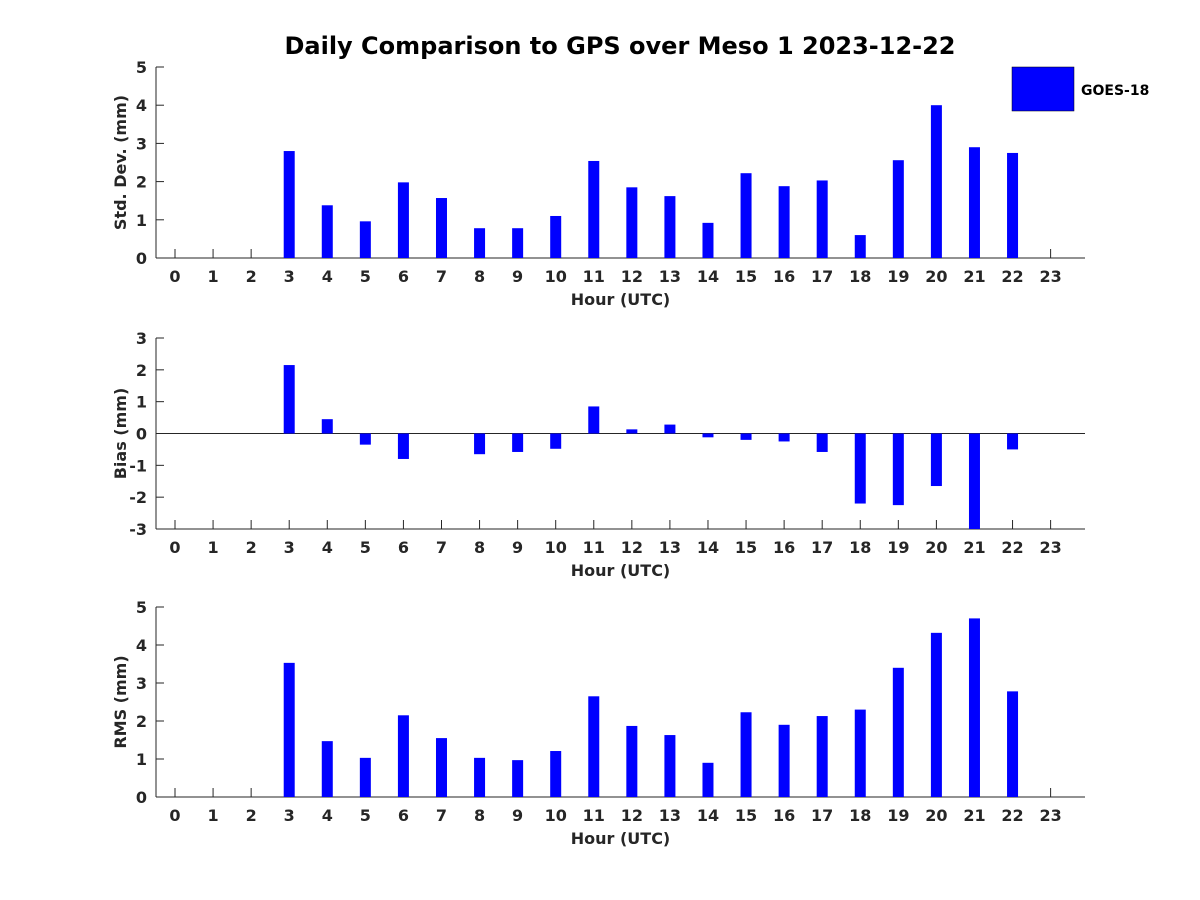  I want to click on y-tick-label: 4, so click(141, 645).